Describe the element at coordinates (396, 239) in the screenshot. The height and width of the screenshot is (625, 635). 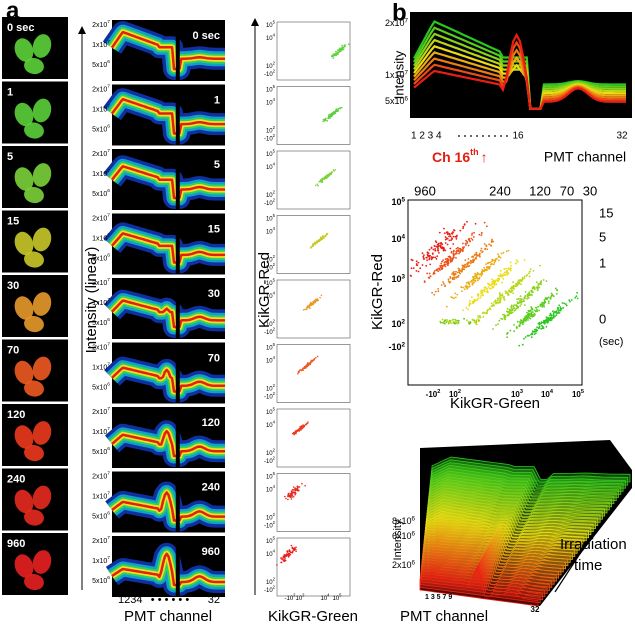
I see `y-tick-label-base: 10` at that location.